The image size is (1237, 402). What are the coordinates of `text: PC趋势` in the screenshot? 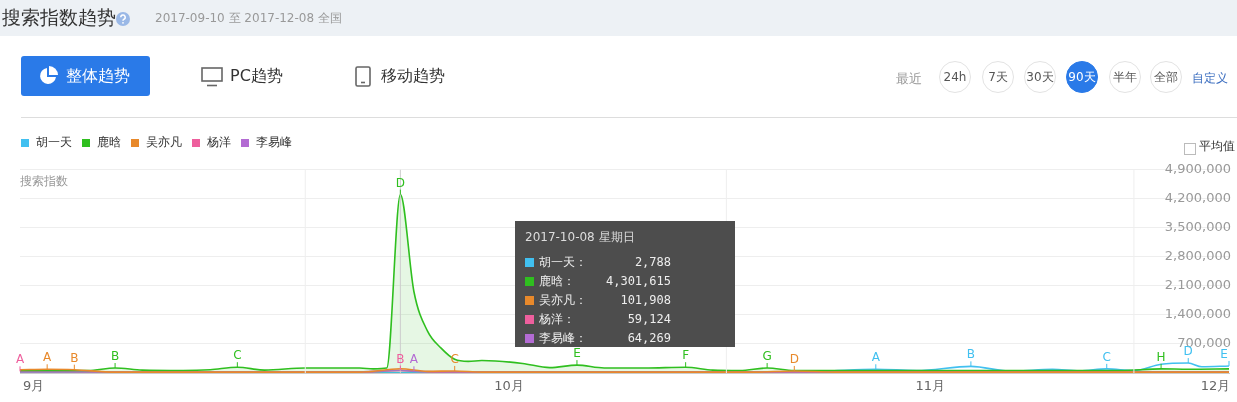 It's located at (256, 76).